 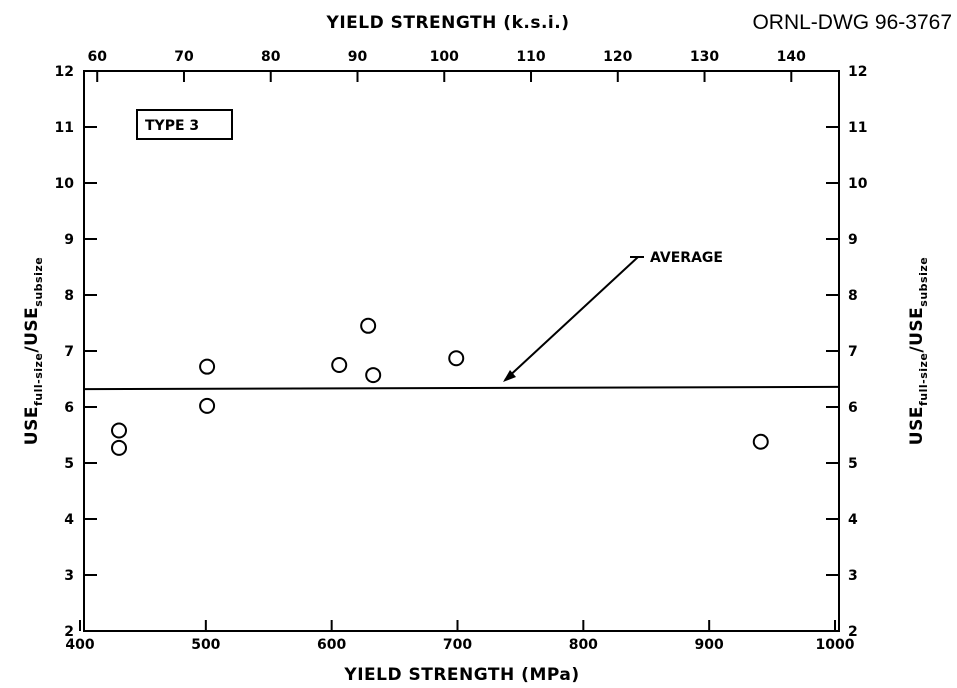 I want to click on y-axis-title-left: USEfull-size/USEsubsize, so click(x=33, y=351).